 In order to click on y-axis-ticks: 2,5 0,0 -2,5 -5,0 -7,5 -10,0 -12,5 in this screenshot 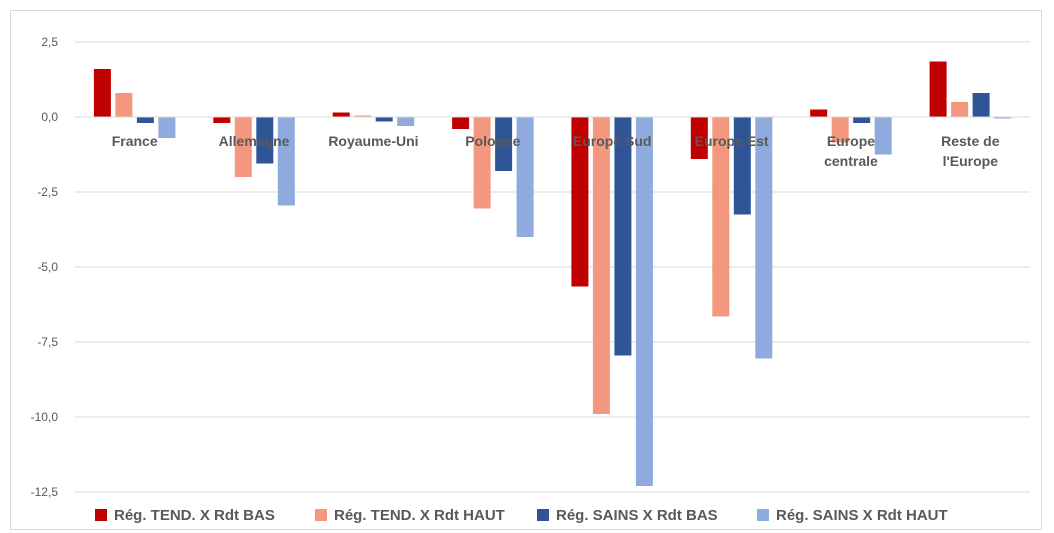, I will do `click(45, 267)`.